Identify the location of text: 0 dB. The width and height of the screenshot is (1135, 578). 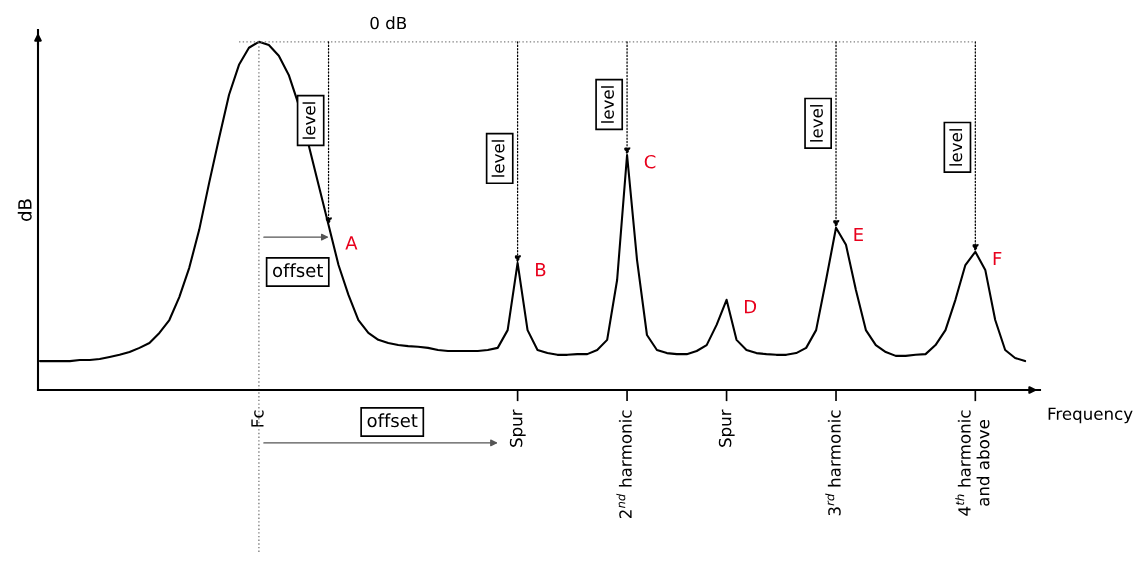
(388, 23).